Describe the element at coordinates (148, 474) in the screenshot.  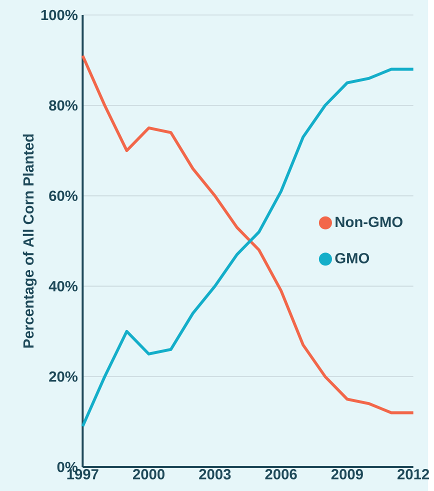
I see `x-tick-label: 2000` at that location.